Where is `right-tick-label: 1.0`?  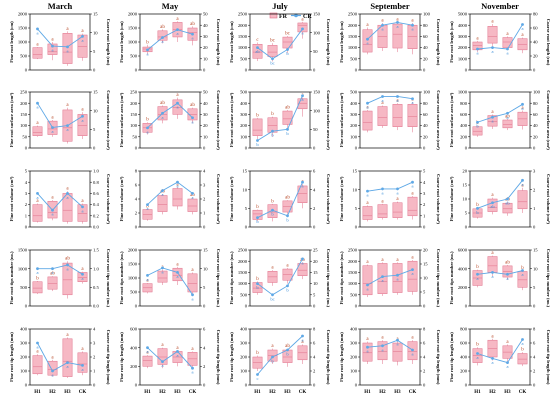
right-tick-label: 1.0 is located at coordinates (96, 171).